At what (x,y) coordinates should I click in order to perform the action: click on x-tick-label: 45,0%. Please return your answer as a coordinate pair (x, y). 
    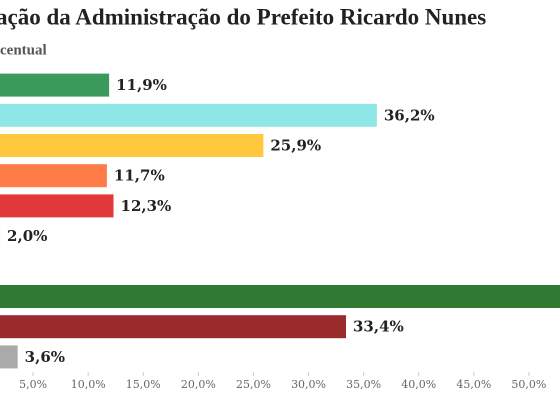
    Looking at the image, I should click on (473, 384).